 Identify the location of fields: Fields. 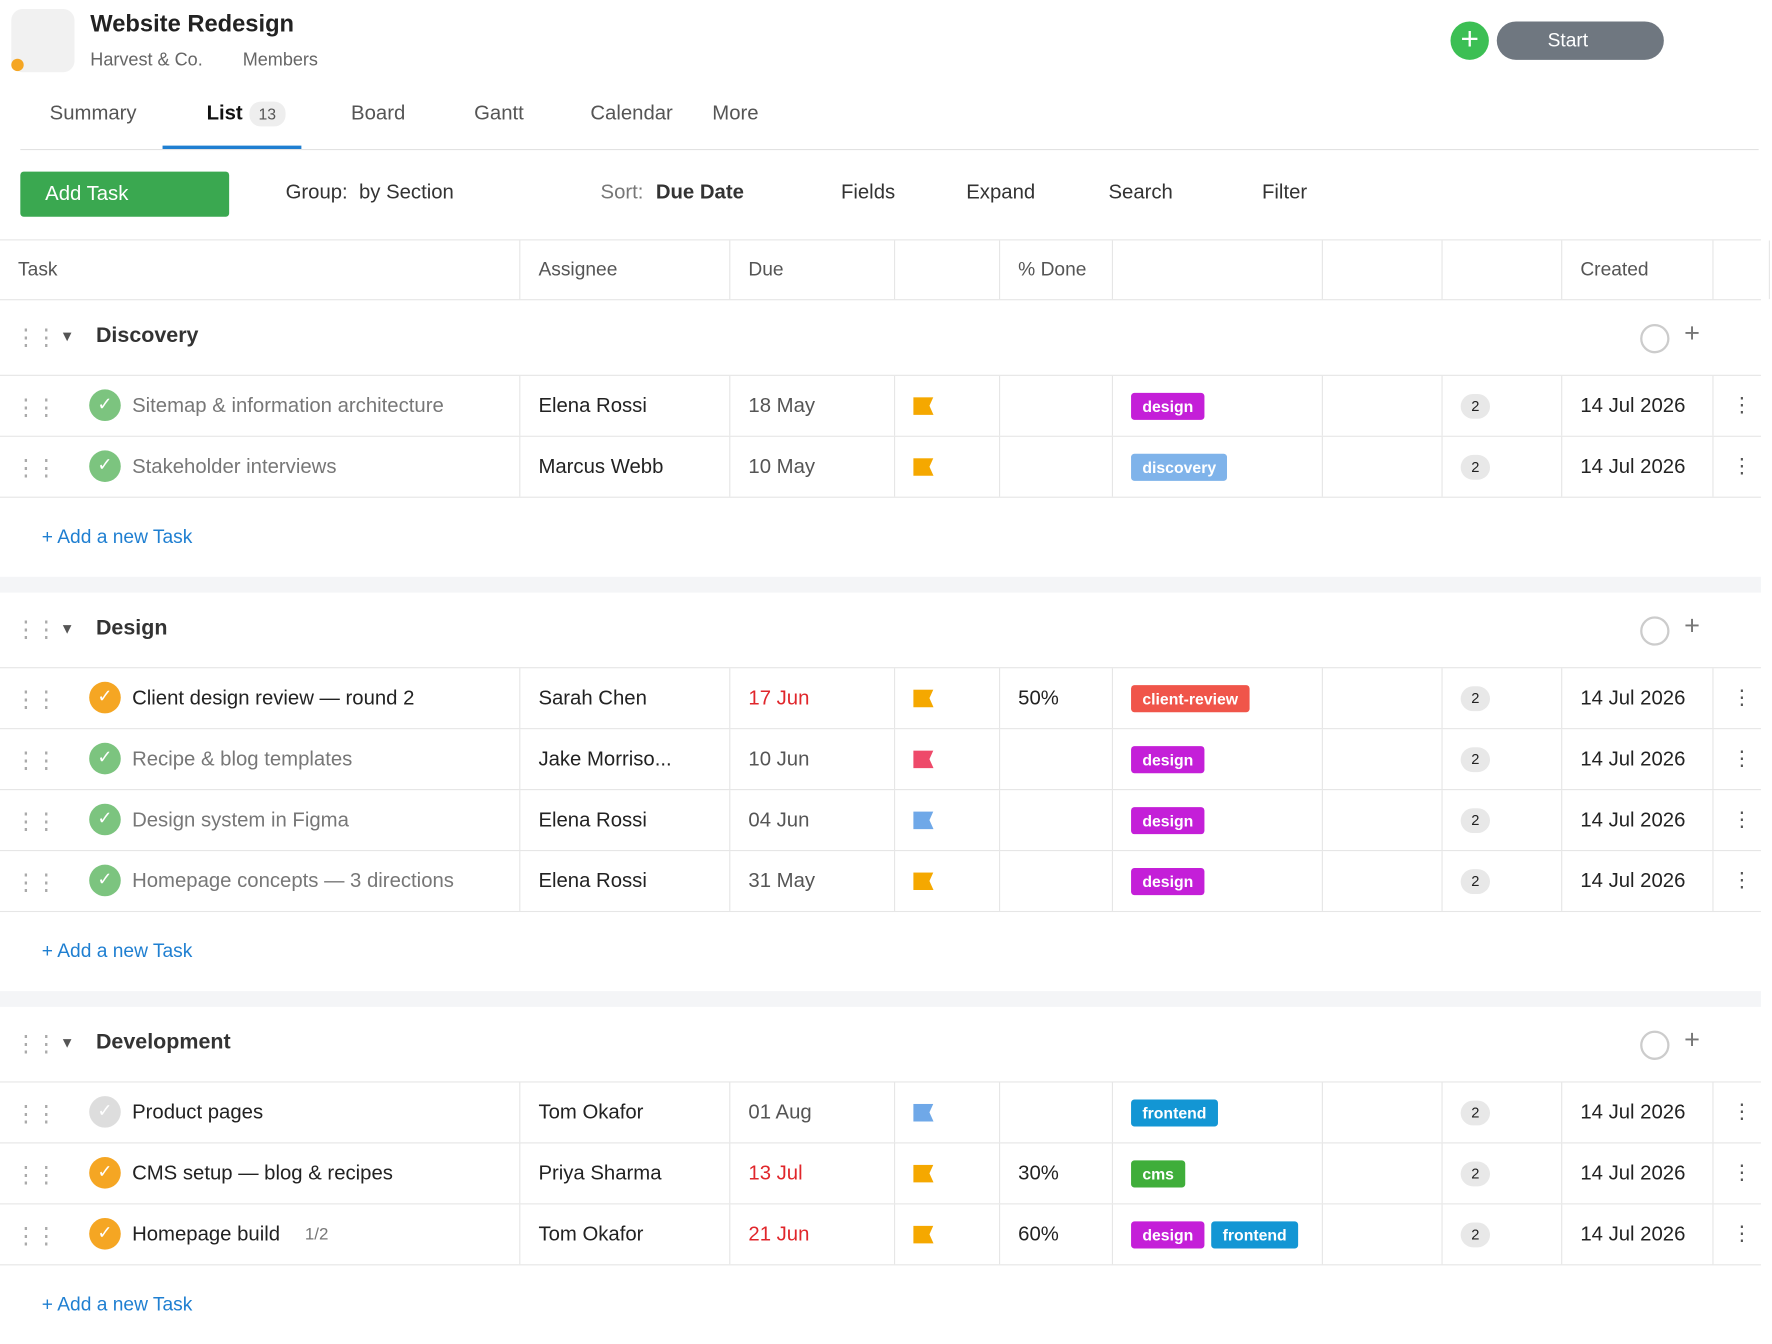
(868, 192).